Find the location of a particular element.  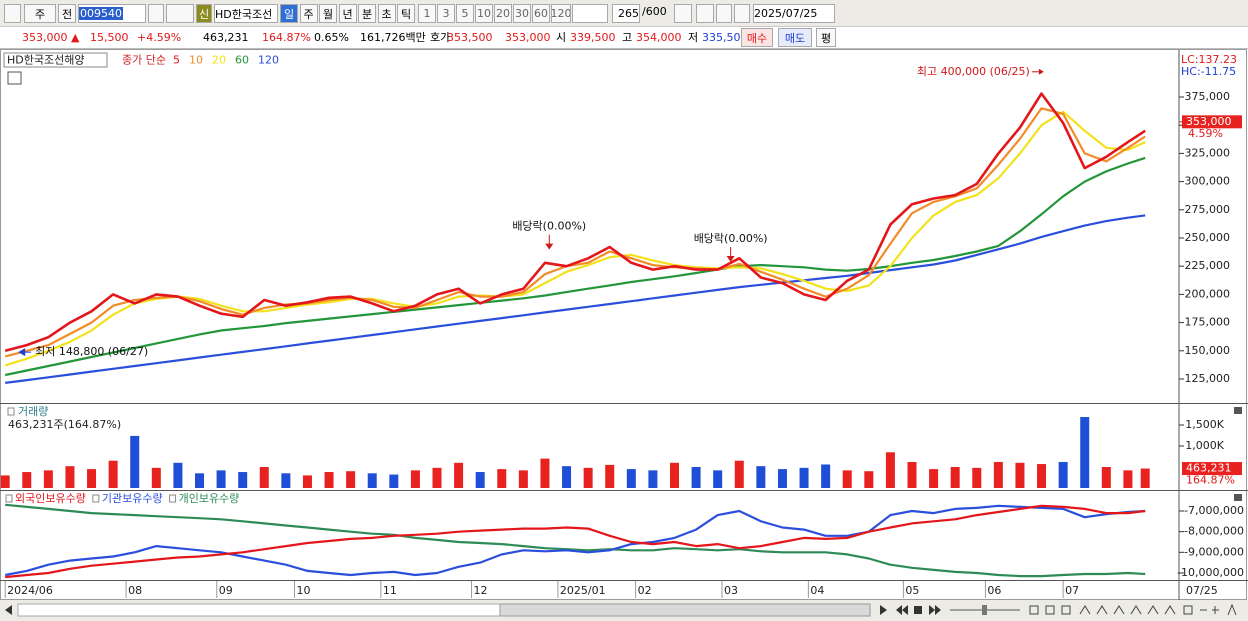

scroll-left is located at coordinates (8, 610).